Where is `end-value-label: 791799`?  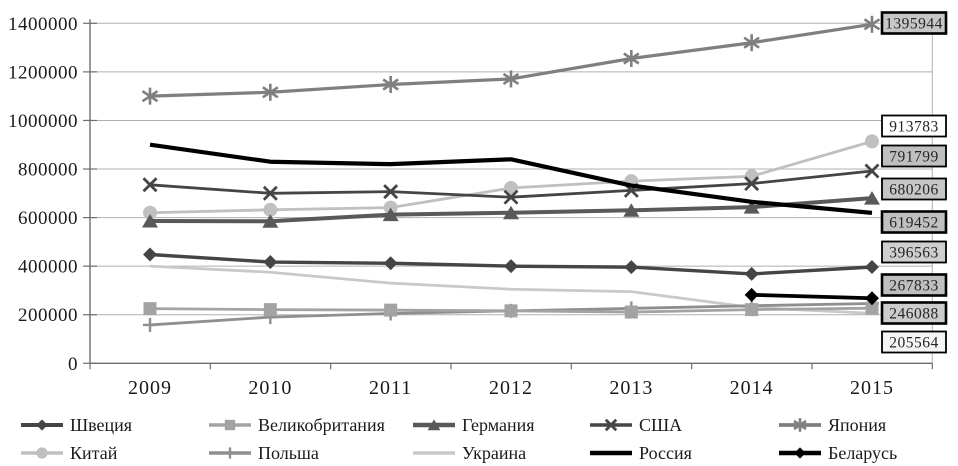
end-value-label: 791799 is located at coordinates (914, 156).